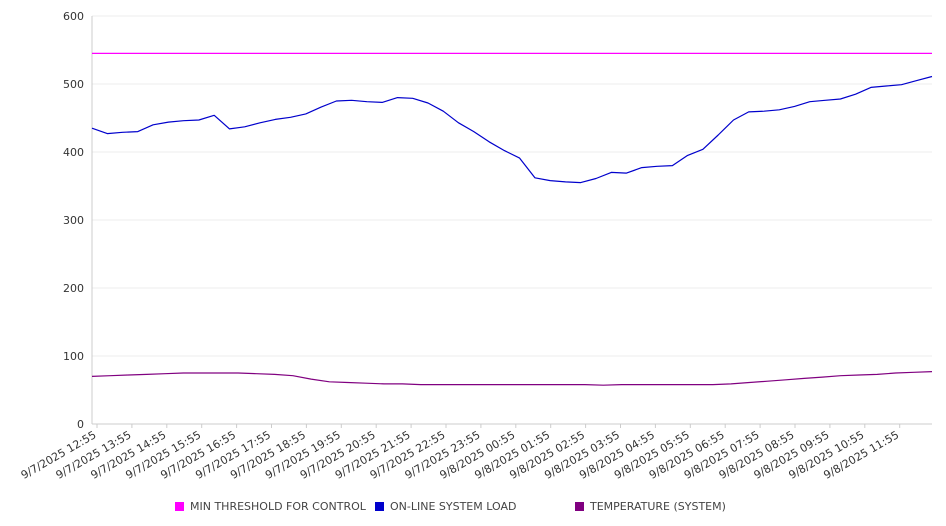  I want to click on series-line-temperature, so click(512, 378).